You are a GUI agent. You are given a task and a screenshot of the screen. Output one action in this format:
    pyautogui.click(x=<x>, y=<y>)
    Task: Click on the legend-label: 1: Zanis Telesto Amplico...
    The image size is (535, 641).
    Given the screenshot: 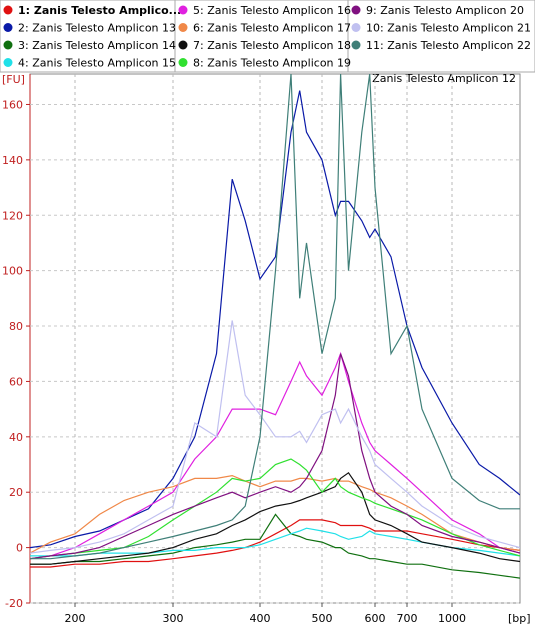 What is the action you would take?
    pyautogui.click(x=99, y=10)
    